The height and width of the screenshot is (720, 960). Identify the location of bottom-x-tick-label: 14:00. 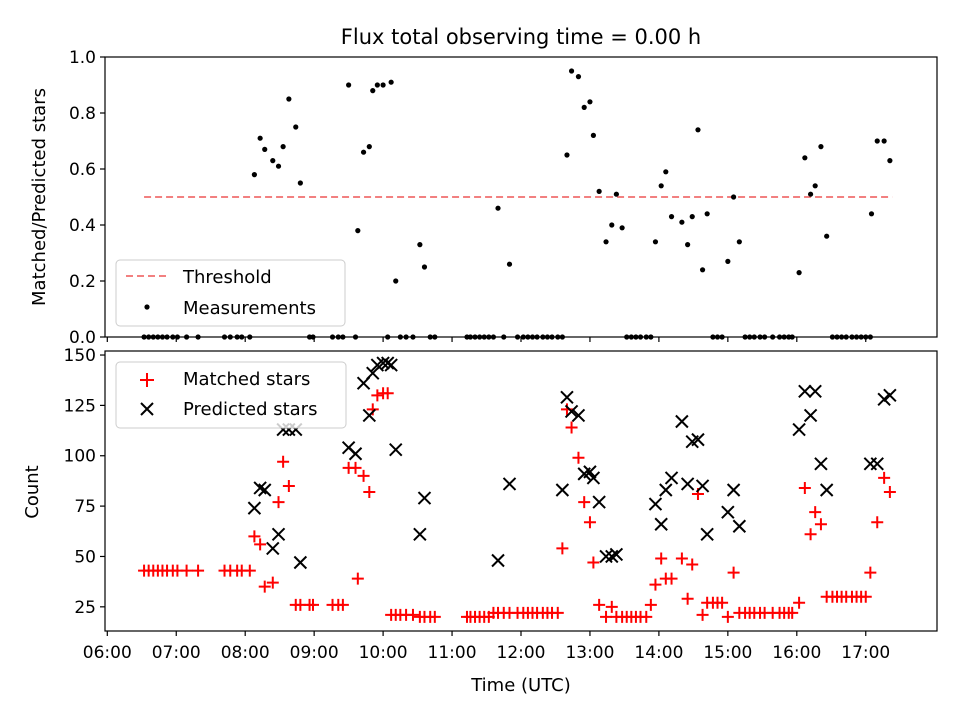
(658, 653).